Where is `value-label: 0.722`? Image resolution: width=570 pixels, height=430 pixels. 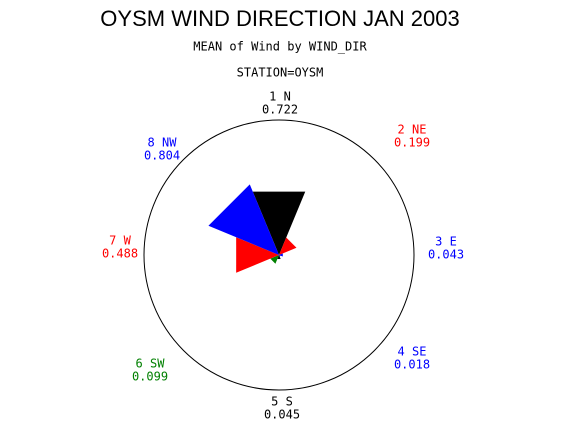
value-label: 0.722 is located at coordinates (280, 110).